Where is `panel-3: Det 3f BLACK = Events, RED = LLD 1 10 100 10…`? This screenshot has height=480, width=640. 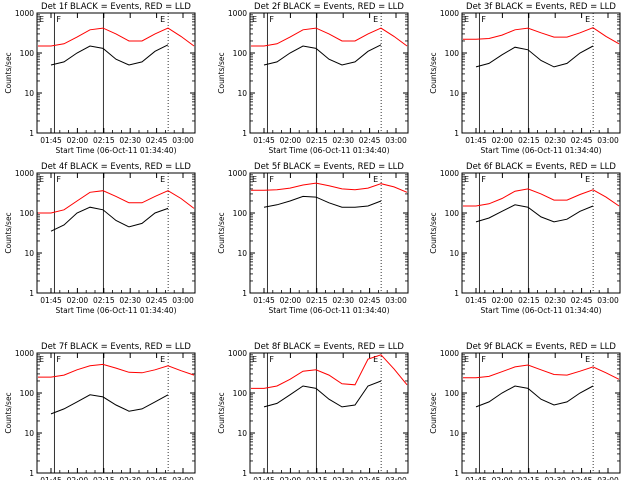
panel-3: Det 3f BLACK = Events, RED = LLD 1 10 100 10… is located at coordinates (525, 78).